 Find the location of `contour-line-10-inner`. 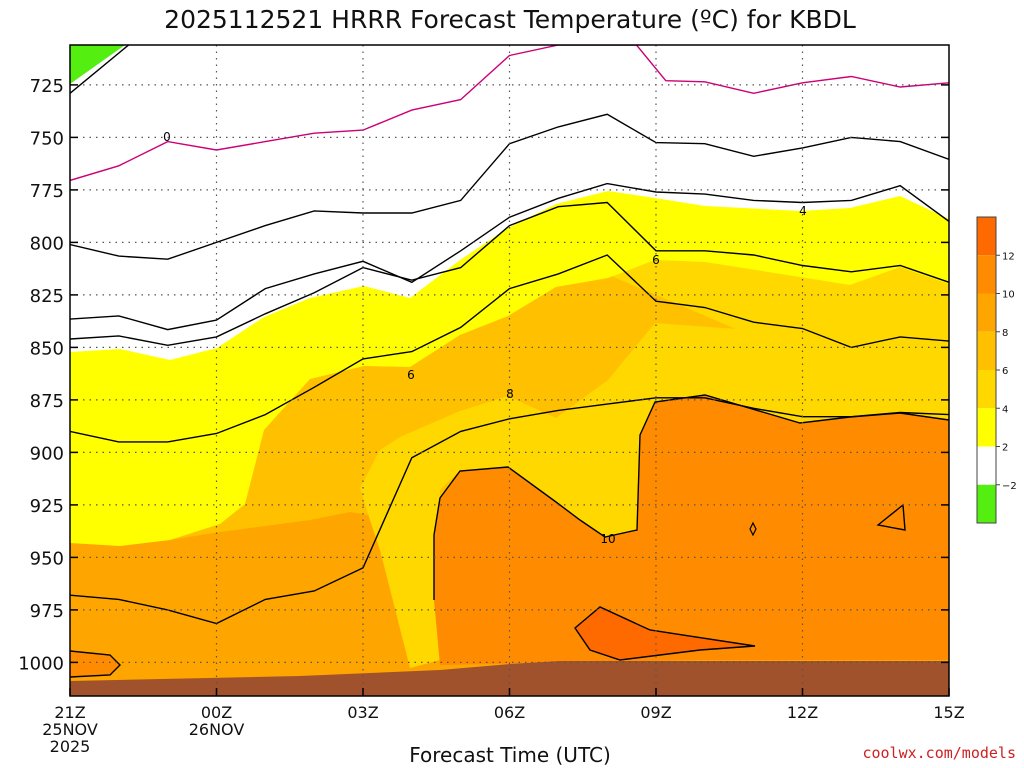

contour-line-10-inner is located at coordinates (691, 497).